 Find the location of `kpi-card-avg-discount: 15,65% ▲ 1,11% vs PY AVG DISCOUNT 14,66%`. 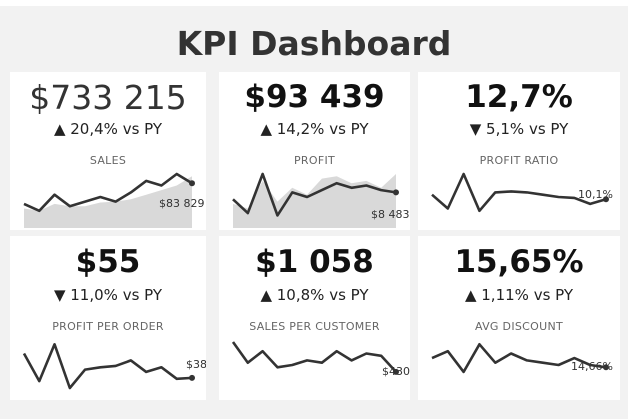

kpi-card-avg-discount: 15,65% ▲ 1,11% vs PY AVG DISCOUNT 14,66% is located at coordinates (519, 318).